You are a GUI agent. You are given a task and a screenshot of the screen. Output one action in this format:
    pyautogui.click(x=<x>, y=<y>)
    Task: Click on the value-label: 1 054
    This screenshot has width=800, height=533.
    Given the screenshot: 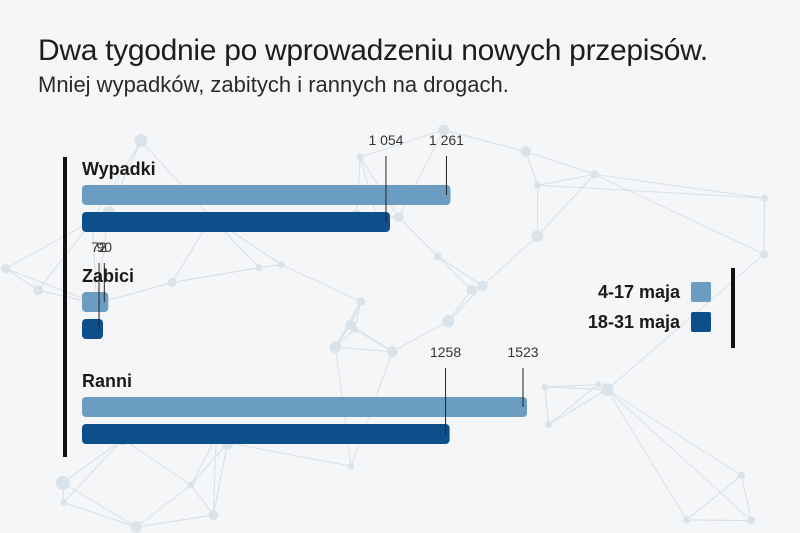 What is the action you would take?
    pyautogui.click(x=385, y=140)
    